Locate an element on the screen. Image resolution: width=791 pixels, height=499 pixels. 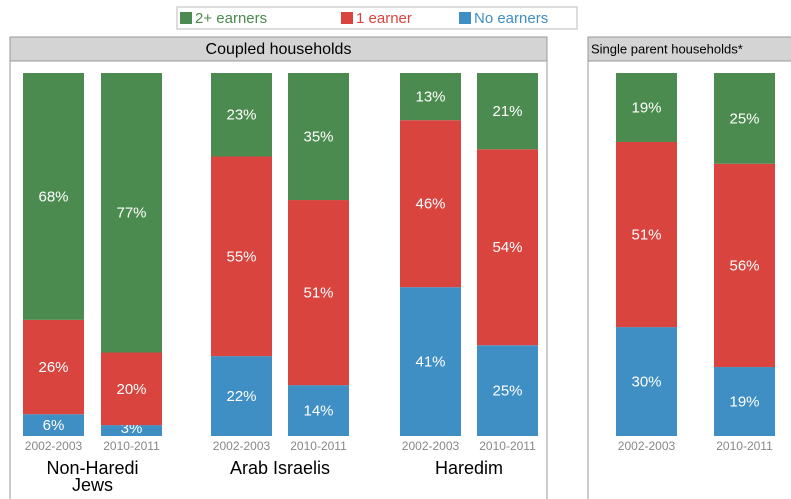
value-label: 56% is located at coordinates (744, 265).